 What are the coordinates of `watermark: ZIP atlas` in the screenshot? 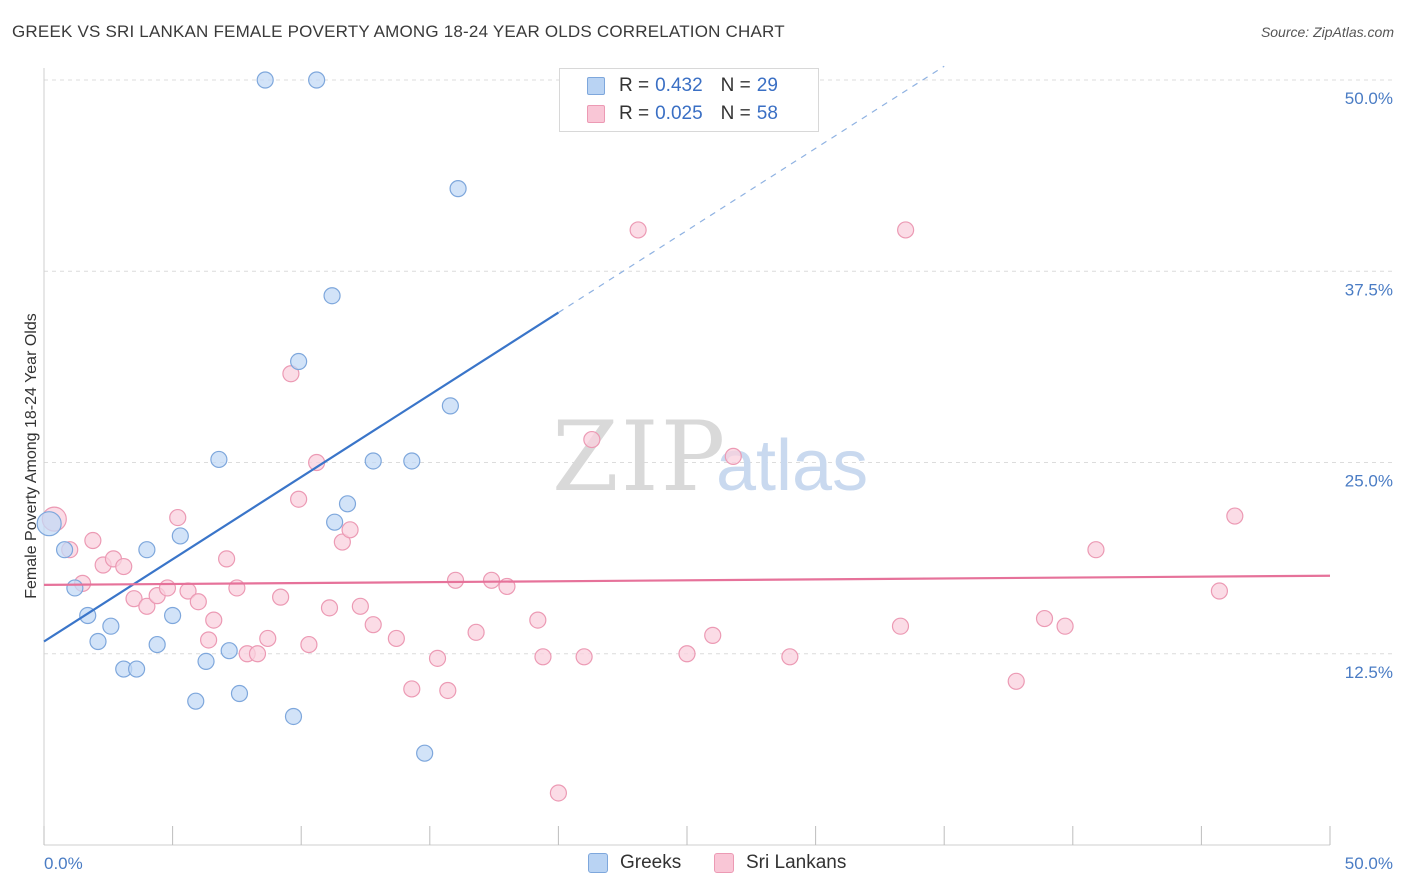 It's located at (710, 457).